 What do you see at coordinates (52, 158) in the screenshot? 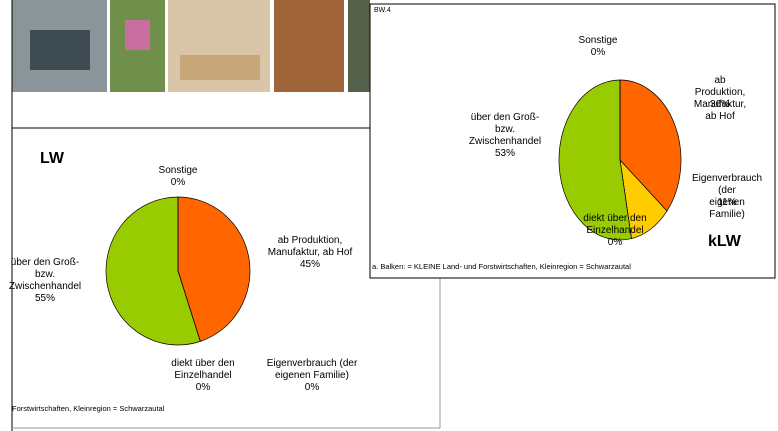
I see `chart-title: LW` at bounding box center [52, 158].